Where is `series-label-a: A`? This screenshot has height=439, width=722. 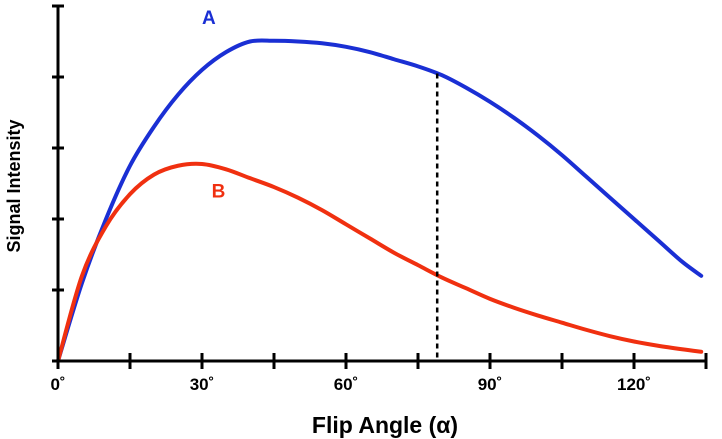
series-label-a: A is located at coordinates (209, 18).